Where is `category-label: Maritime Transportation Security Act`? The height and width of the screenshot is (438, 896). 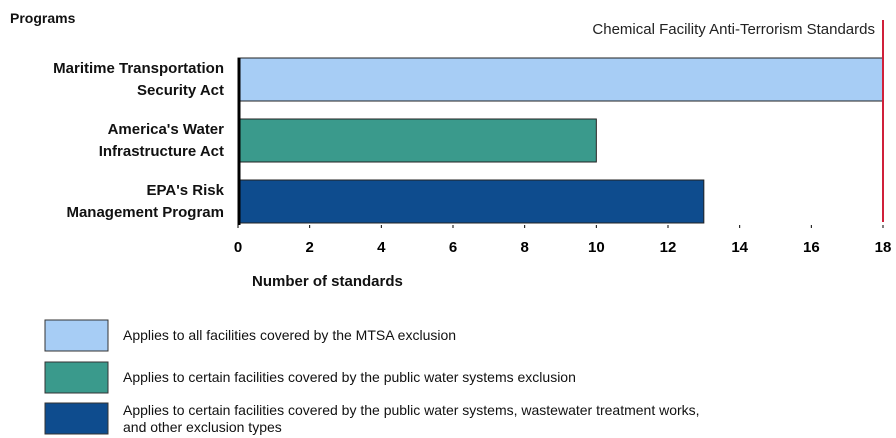
category-label: Maritime Transportation Security Act is located at coordinates (138, 79).